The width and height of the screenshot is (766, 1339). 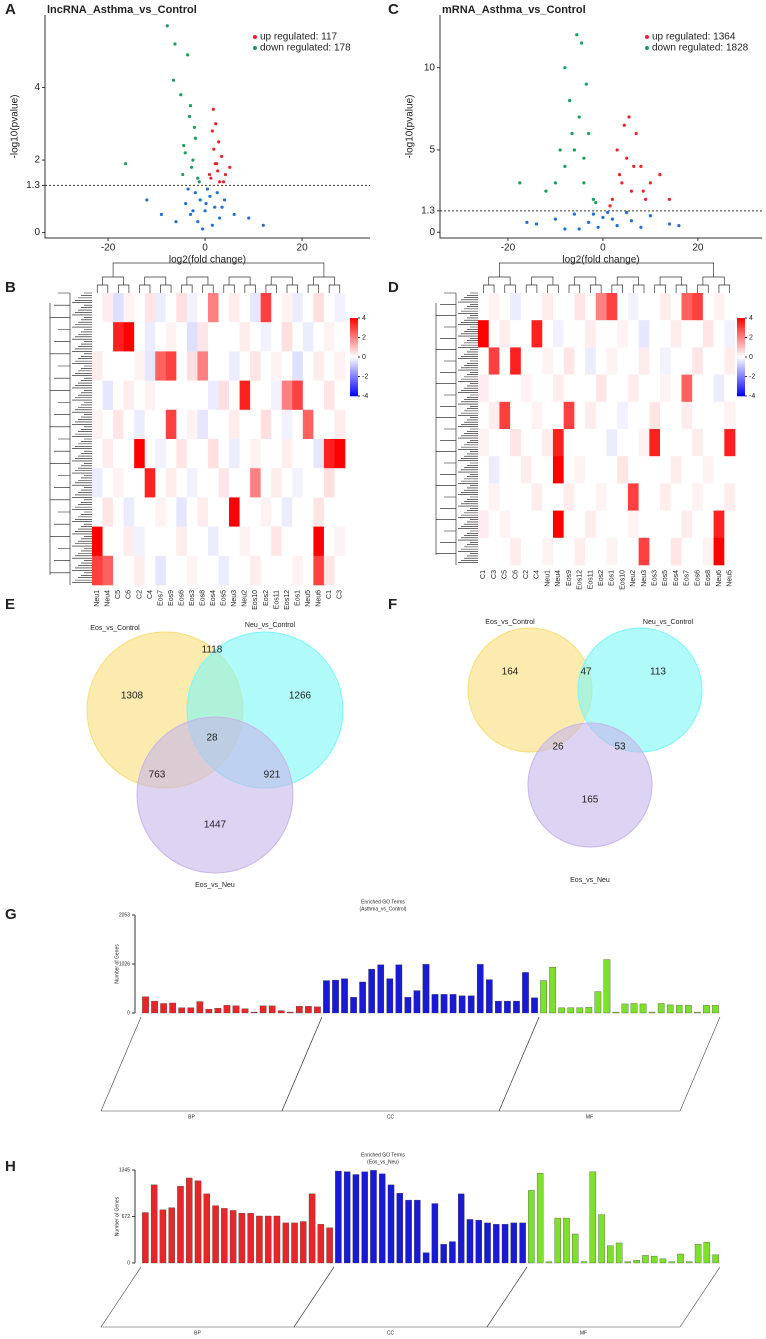 I want to click on column-label: Eos7, so click(x=160, y=598).